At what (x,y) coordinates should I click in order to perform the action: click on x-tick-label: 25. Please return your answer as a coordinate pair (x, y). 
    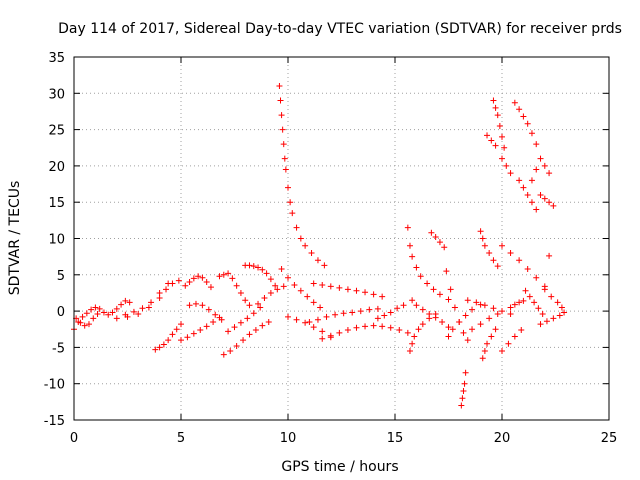
    Looking at the image, I should click on (609, 438).